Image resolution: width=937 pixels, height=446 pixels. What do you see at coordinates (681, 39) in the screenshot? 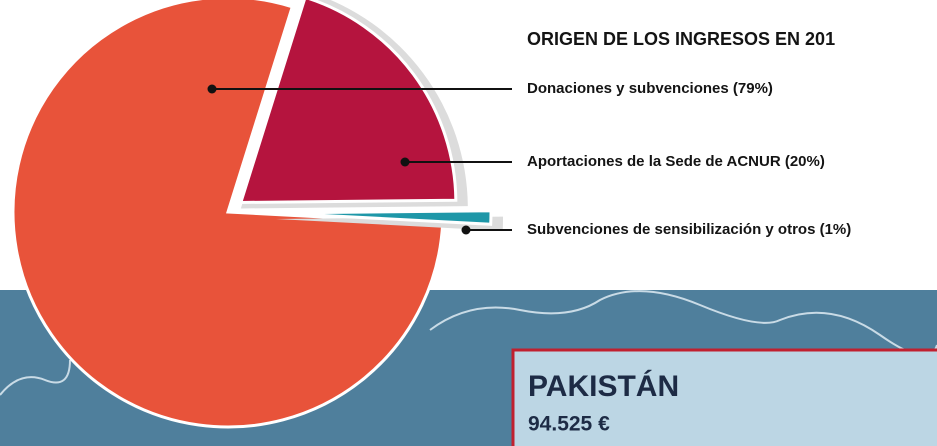
I see `chart-title: ORIGEN DE LOS INGRESOS EN 201` at bounding box center [681, 39].